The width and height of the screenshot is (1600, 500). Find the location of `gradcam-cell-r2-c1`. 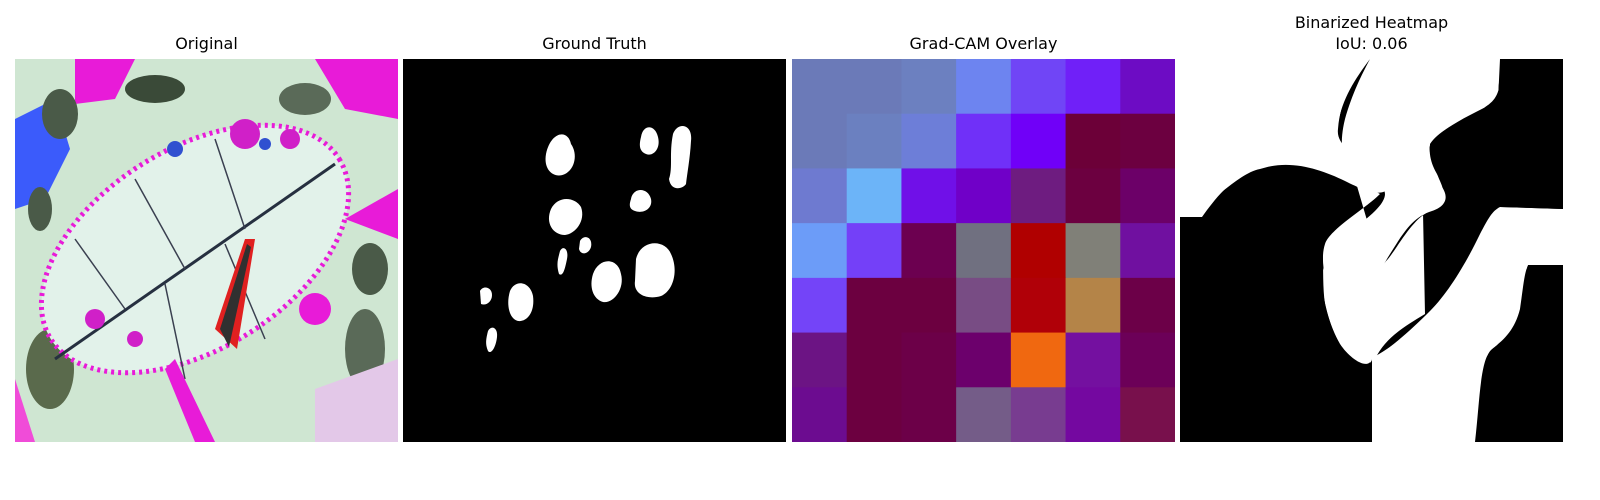

gradcam-cell-r2-c1 is located at coordinates (874, 195).